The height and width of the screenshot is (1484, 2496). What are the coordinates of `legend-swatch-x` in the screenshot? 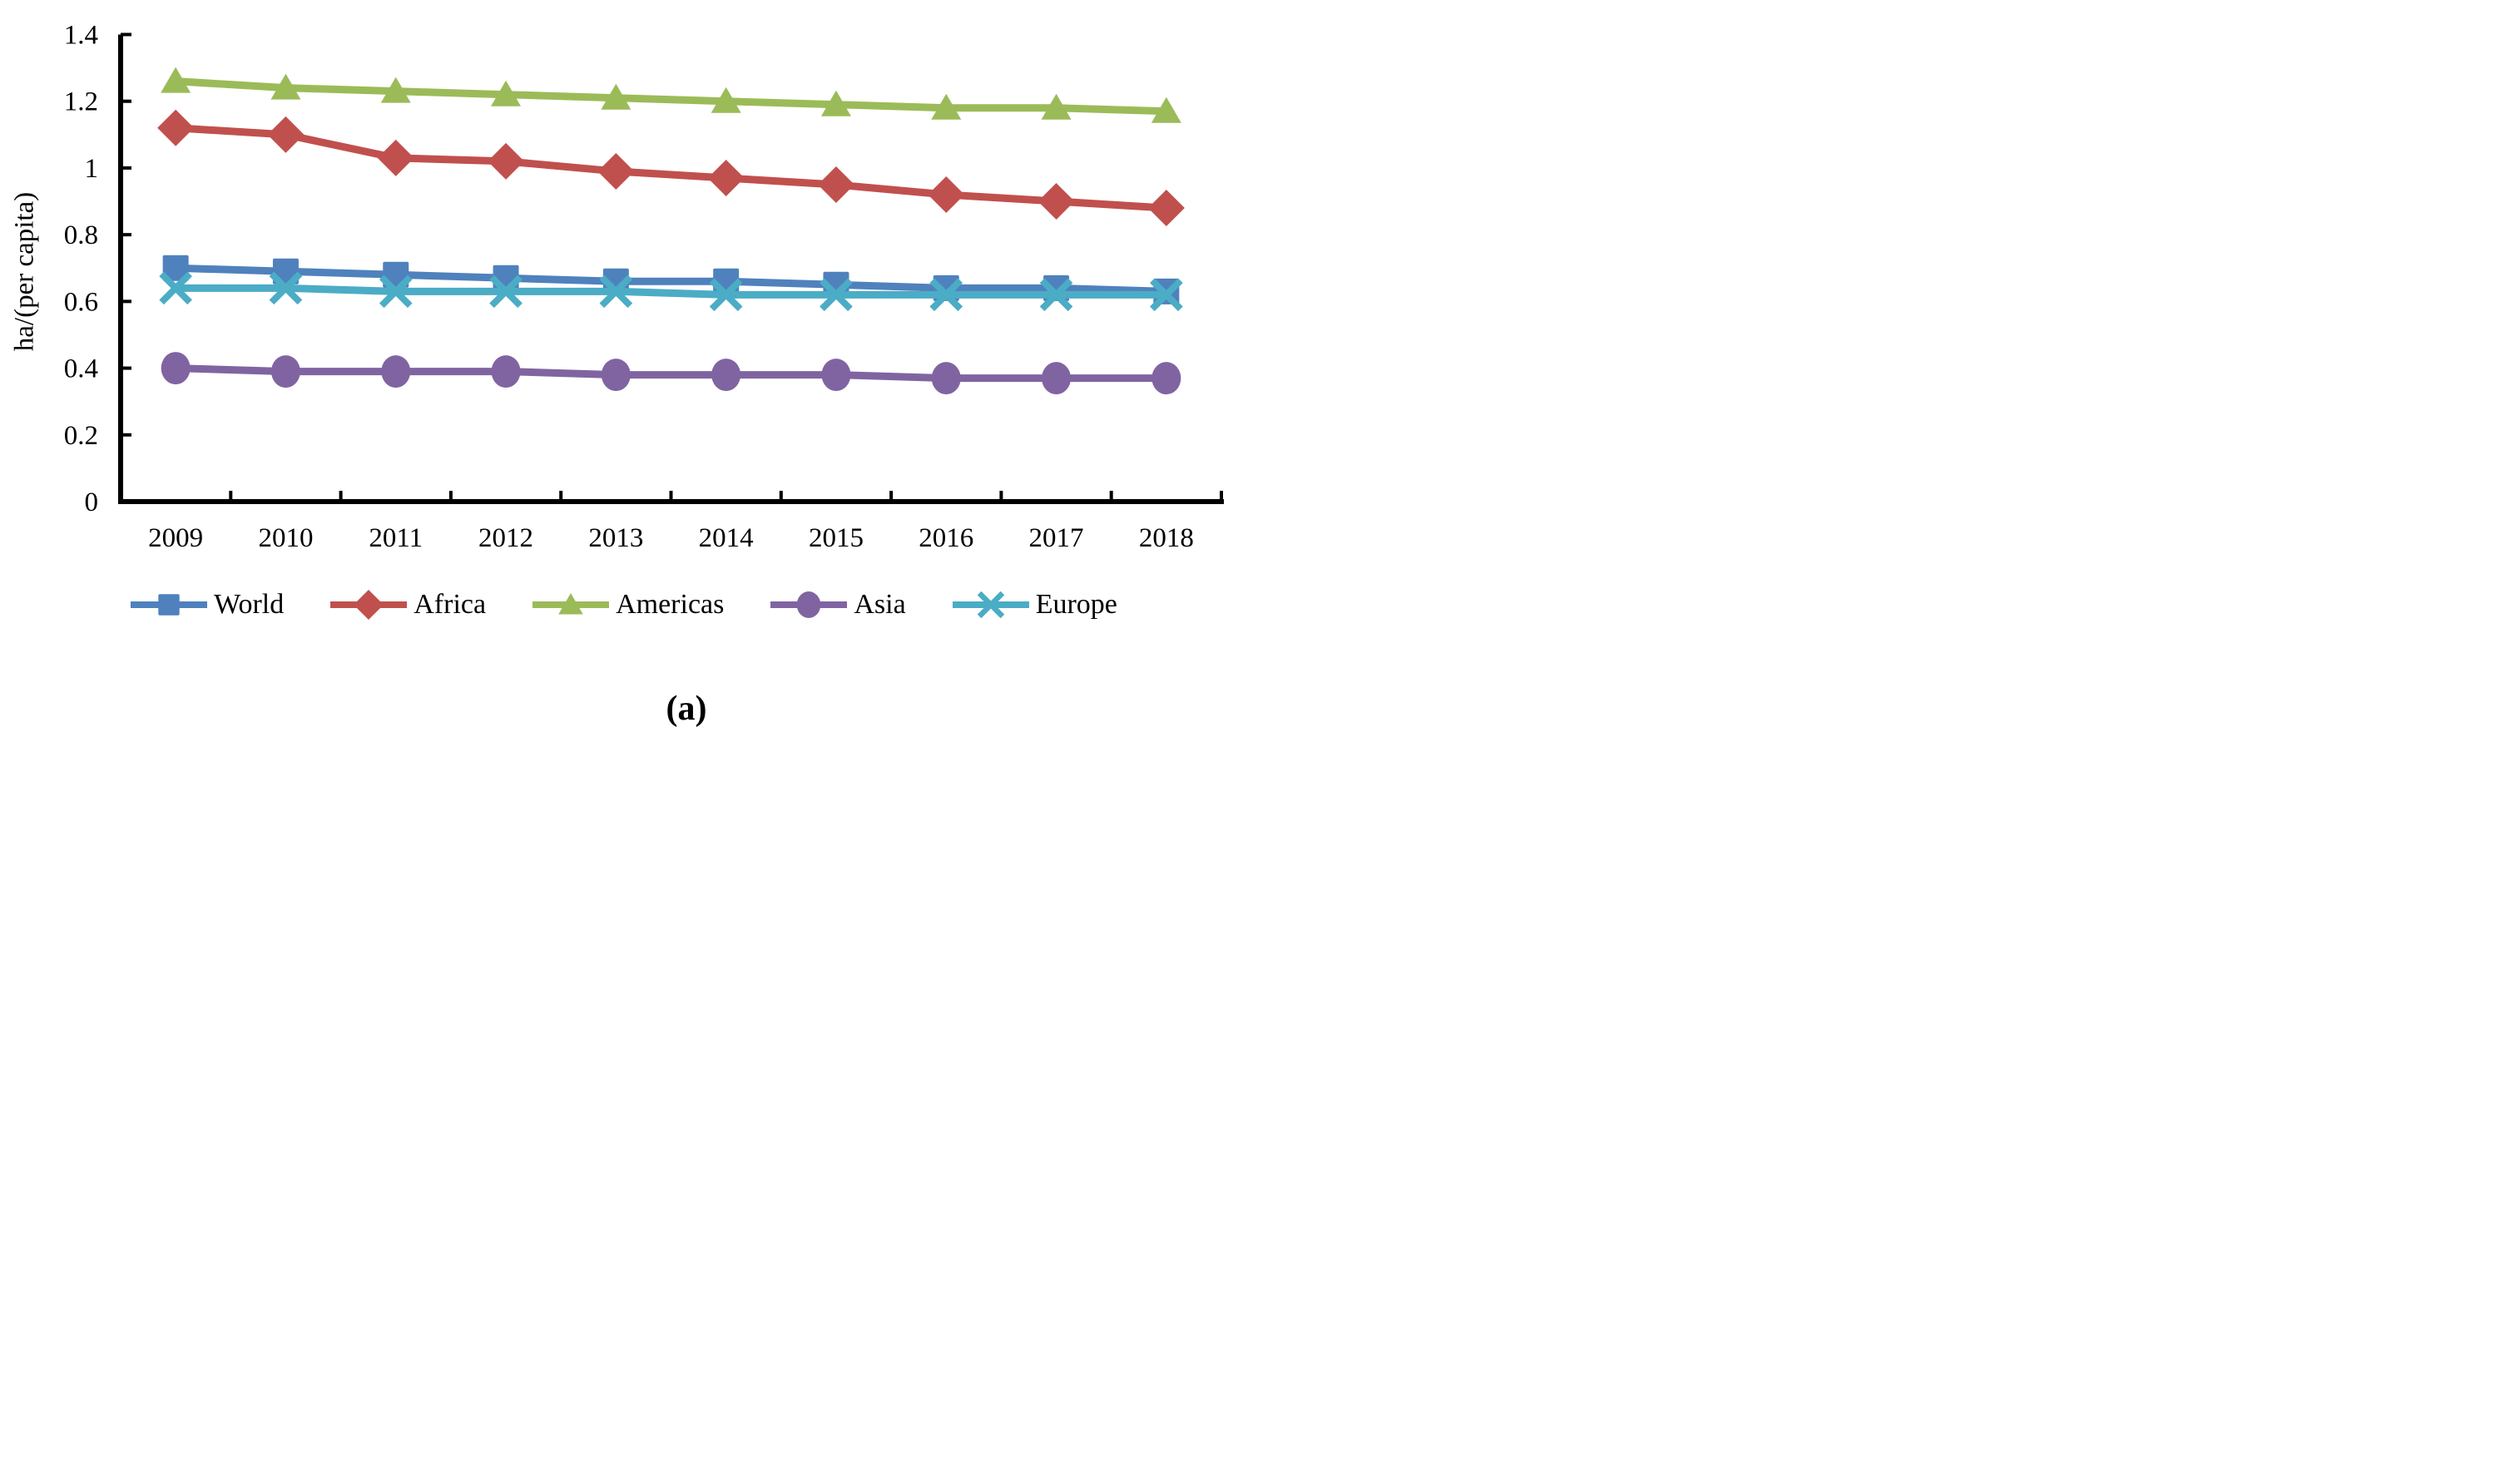 It's located at (990, 605).